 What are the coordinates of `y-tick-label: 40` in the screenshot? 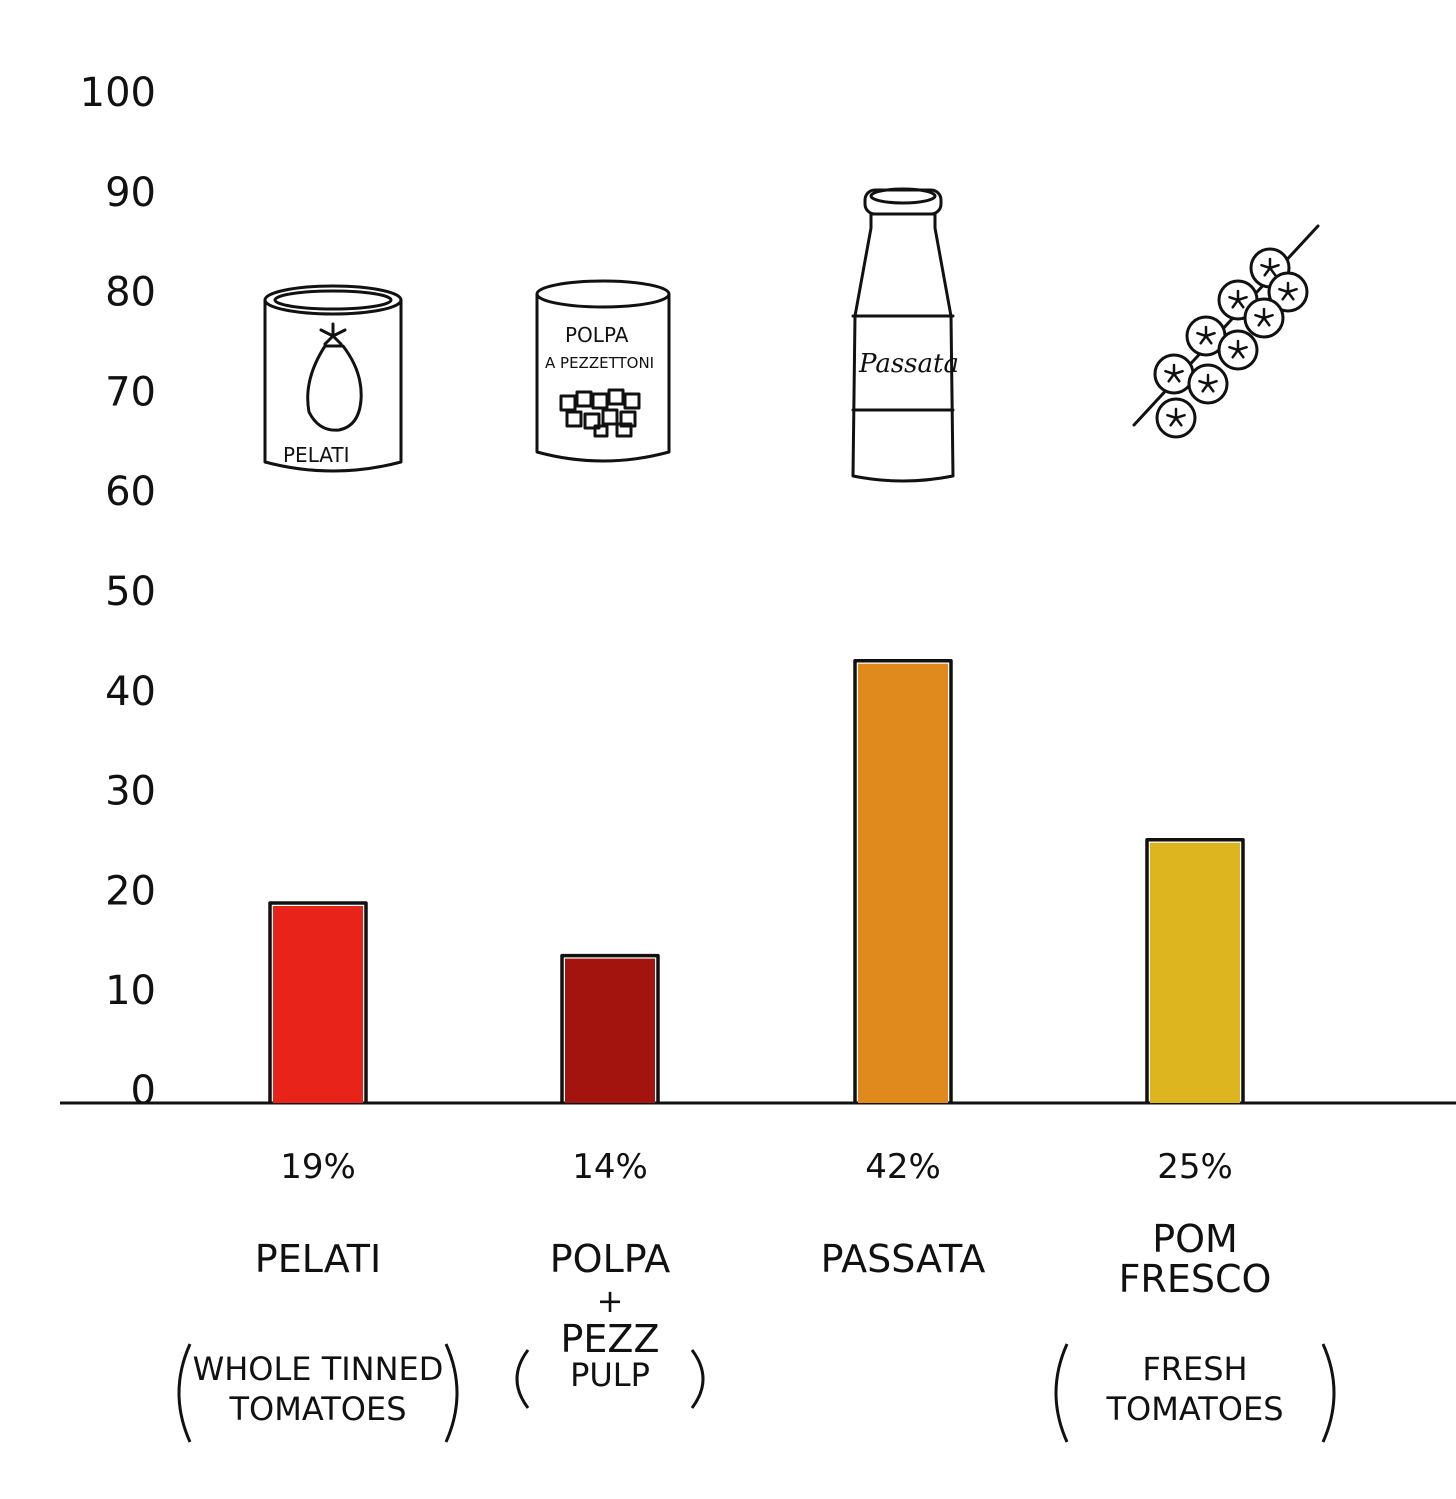 It's located at (130, 692).